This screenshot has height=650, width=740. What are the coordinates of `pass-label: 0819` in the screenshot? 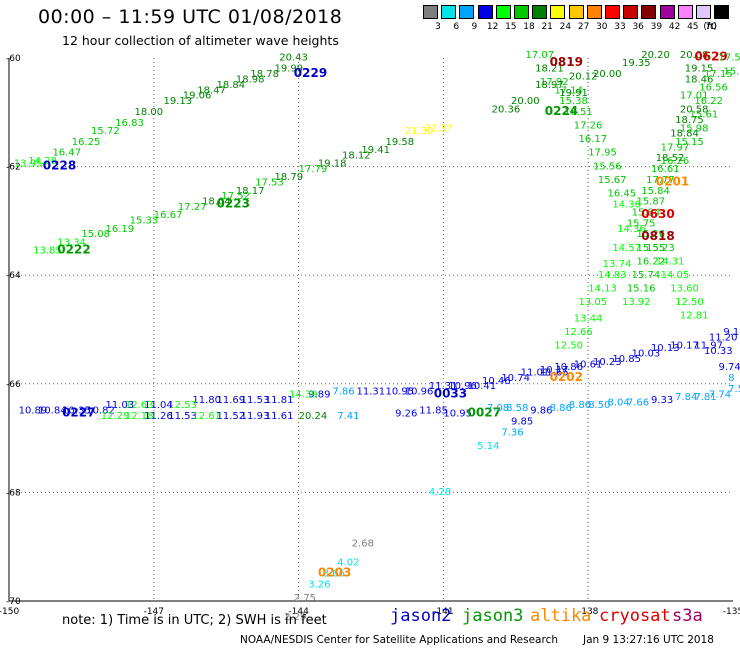 It's located at (566, 62).